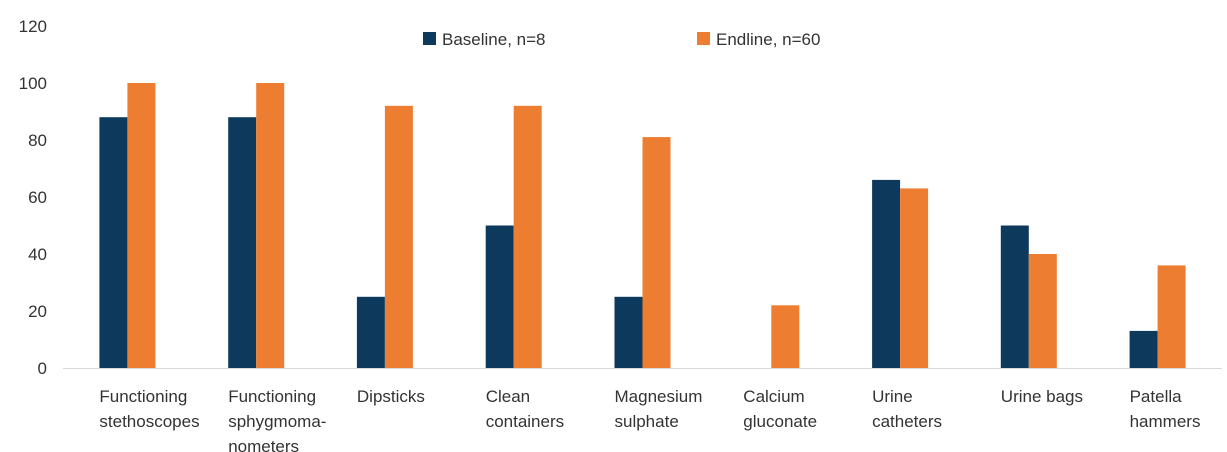  What do you see at coordinates (525, 421) in the screenshot?
I see `x-category-label-line: containers` at bounding box center [525, 421].